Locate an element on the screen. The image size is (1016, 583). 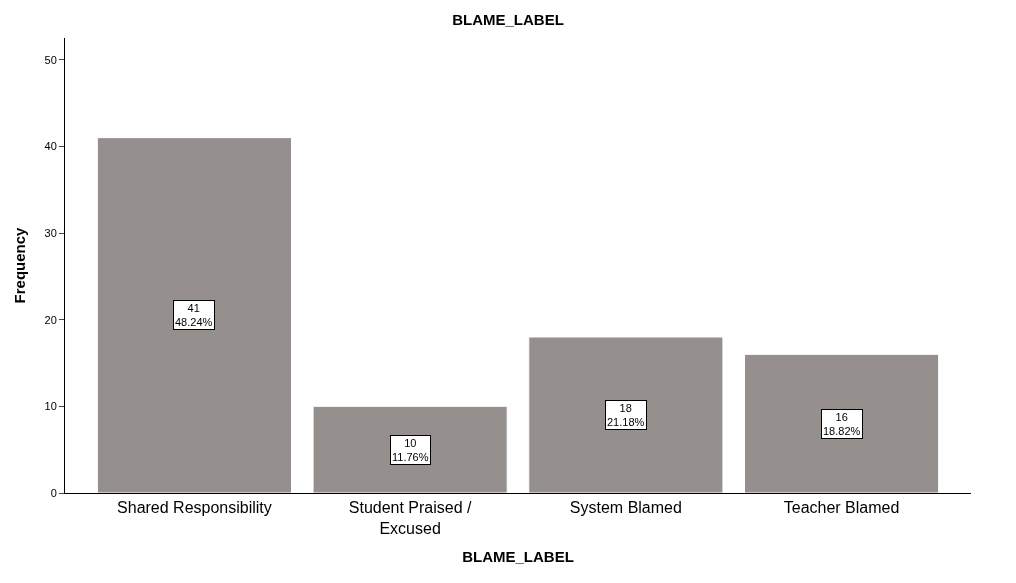
data-label: 41 48.24% is located at coordinates (194, 315).